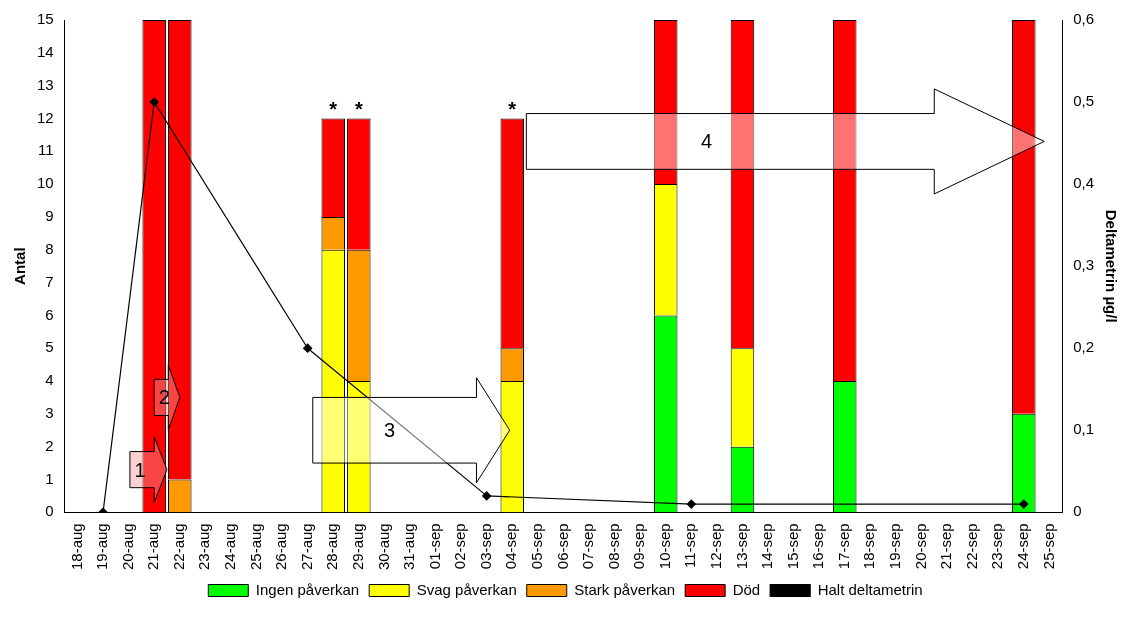 This screenshot has width=1141, height=618. I want to click on y-axis-title: Antal, so click(20, 266).